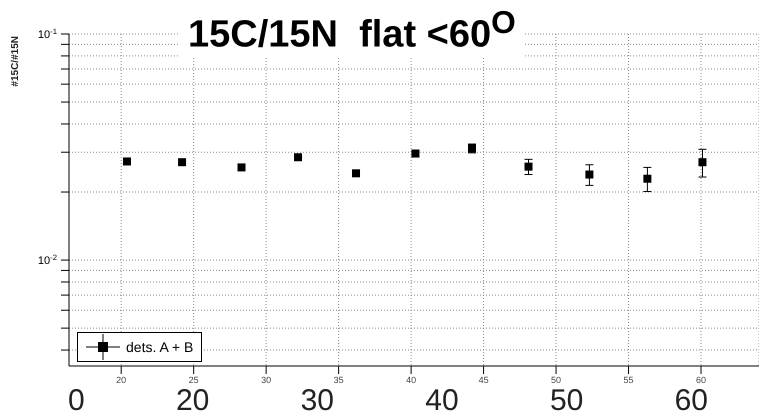  What do you see at coordinates (121, 380) in the screenshot?
I see `x-tick-label: 20` at bounding box center [121, 380].